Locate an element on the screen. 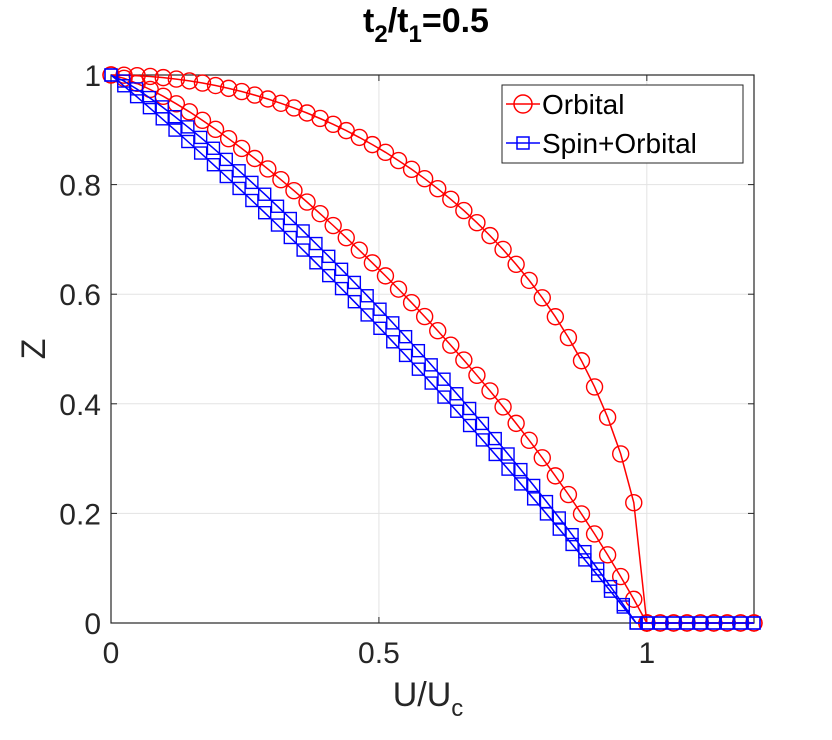 This screenshot has height=740, width=832. y-tick-label-1: 0.2 is located at coordinates (80, 514).